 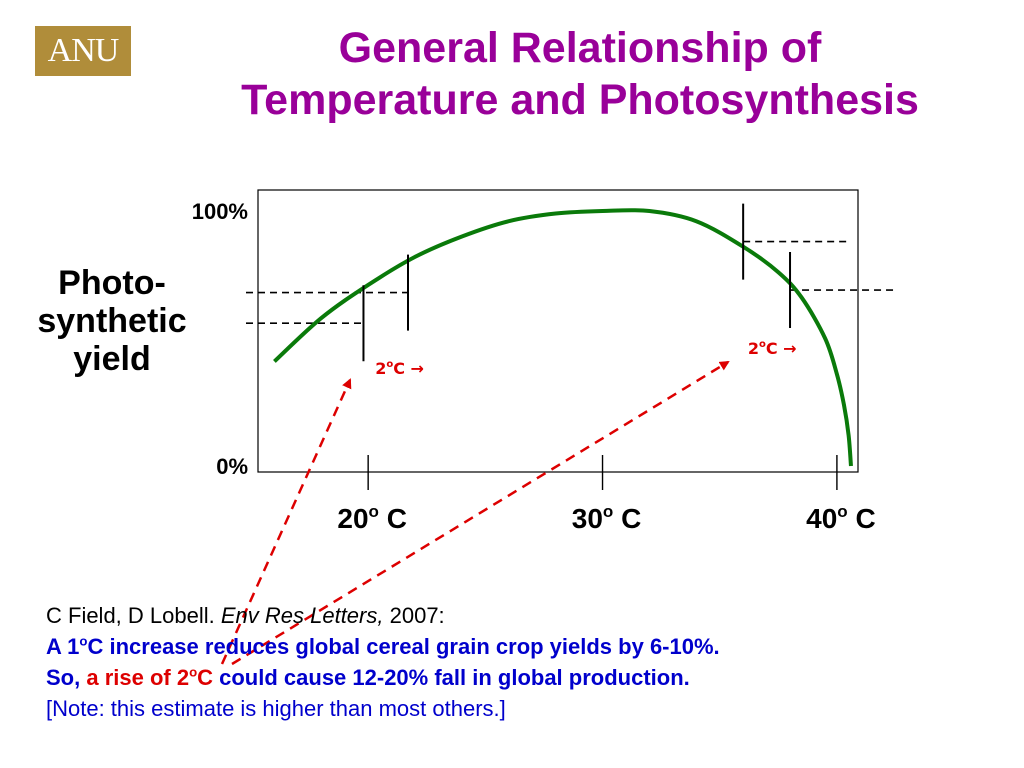 What do you see at coordinates (83, 641) in the screenshot?
I see `finding-degree: o` at bounding box center [83, 641].